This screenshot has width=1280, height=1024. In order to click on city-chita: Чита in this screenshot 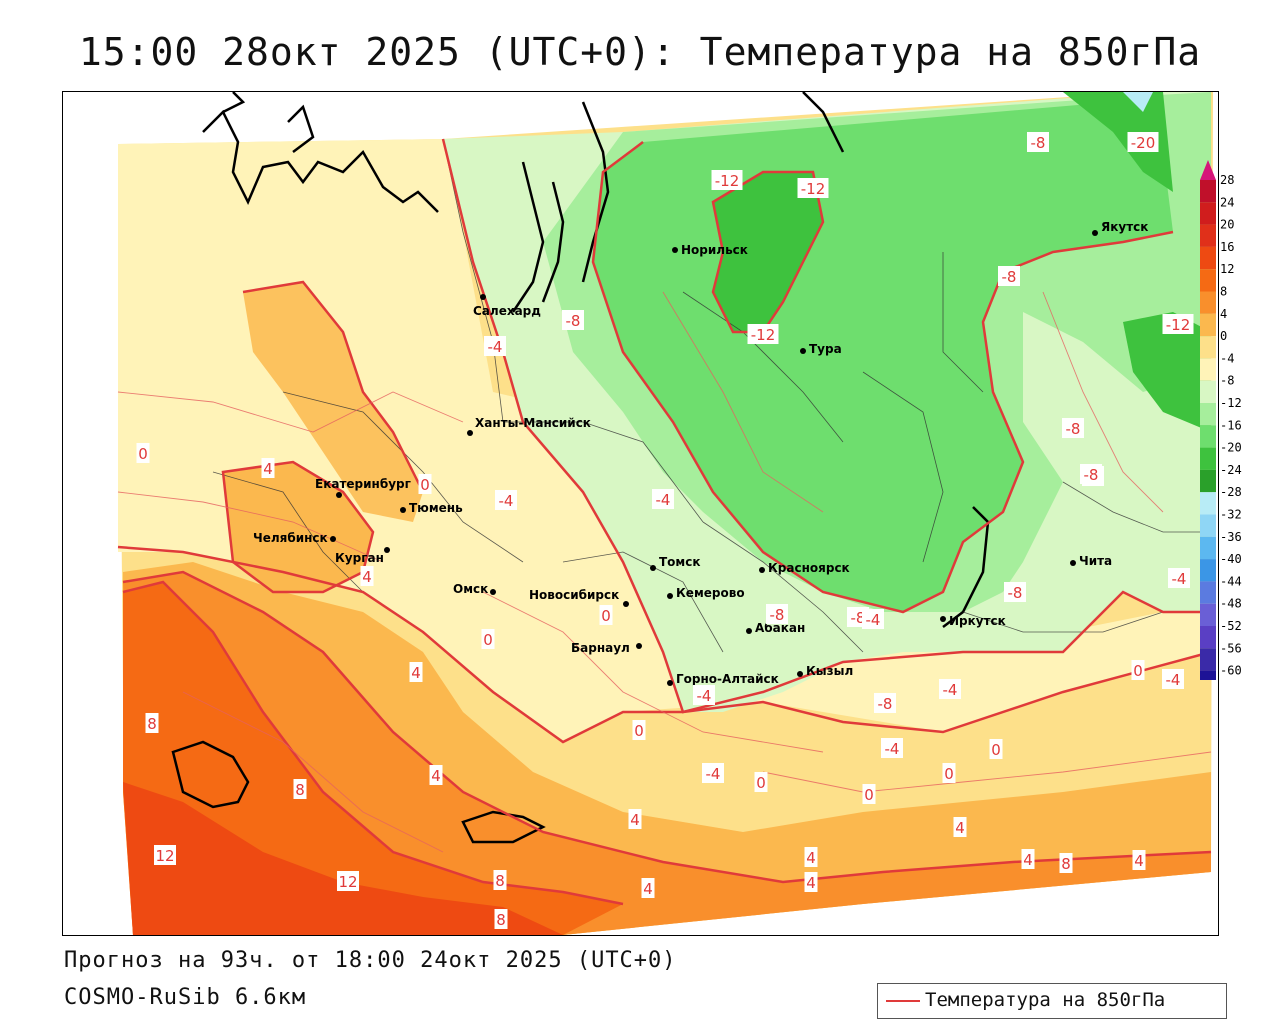, I will do `click(1091, 561)`.